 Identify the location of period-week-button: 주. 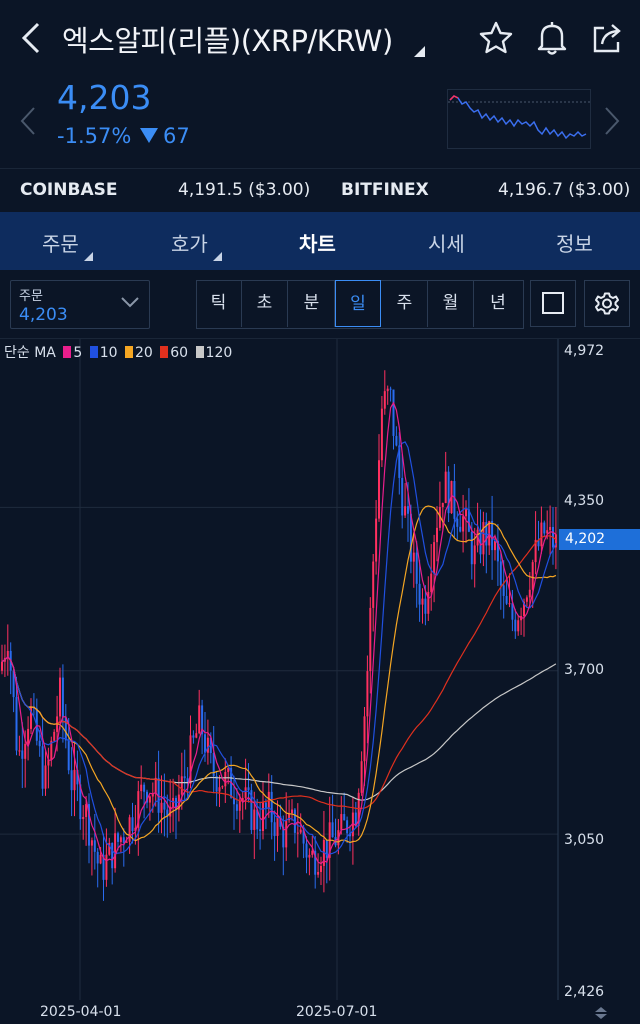
(405, 303).